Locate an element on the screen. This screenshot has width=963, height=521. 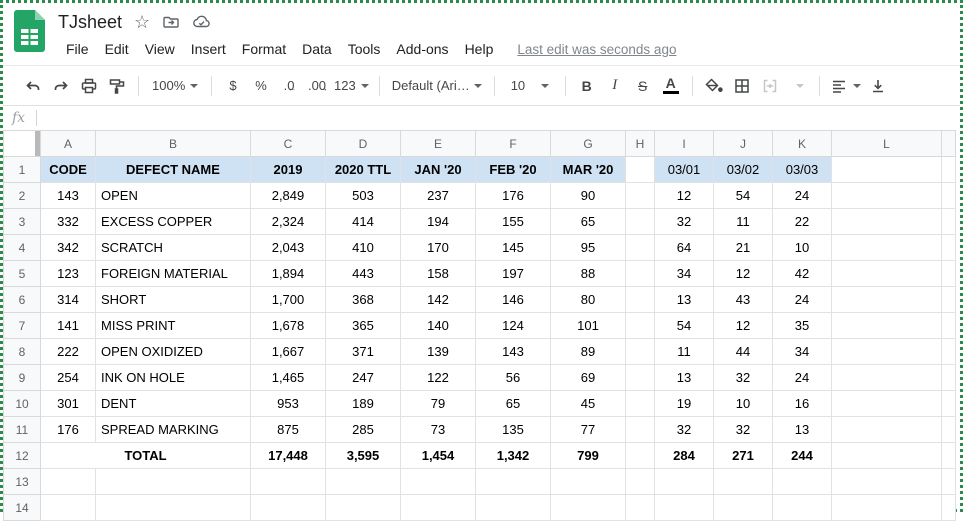
row-header-6: 6 is located at coordinates (22, 299).